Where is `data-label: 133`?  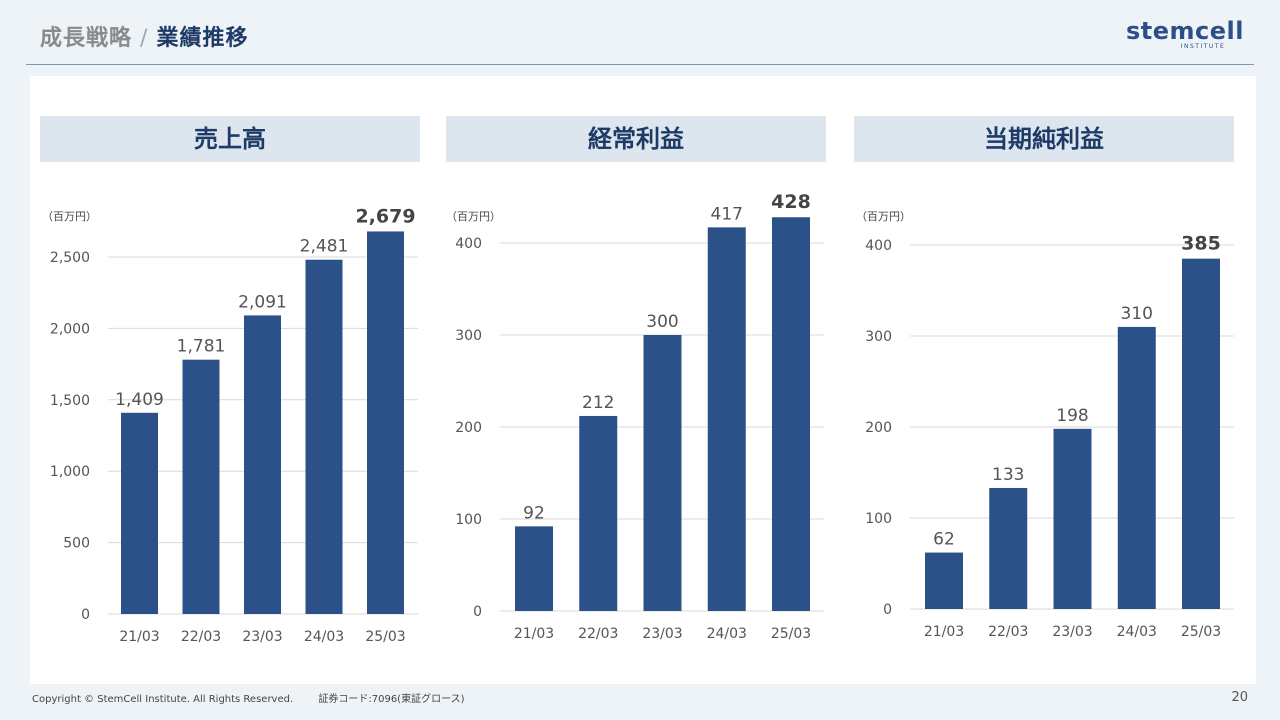
data-label: 133 is located at coordinates (1008, 475).